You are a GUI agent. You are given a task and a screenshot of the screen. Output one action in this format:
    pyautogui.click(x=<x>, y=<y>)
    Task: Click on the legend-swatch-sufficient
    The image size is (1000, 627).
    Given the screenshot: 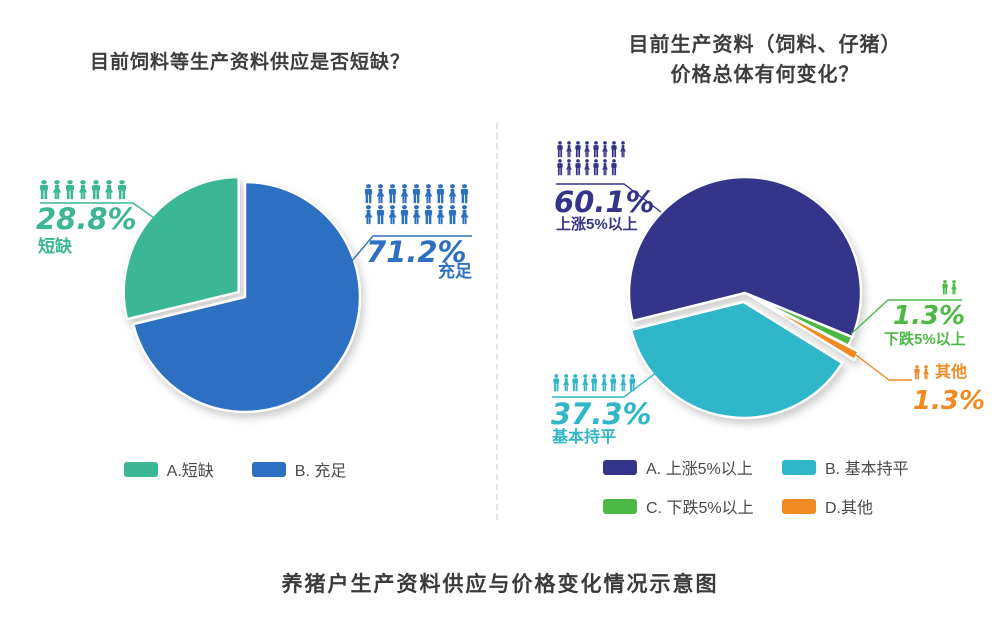 What is the action you would take?
    pyautogui.click(x=268, y=469)
    